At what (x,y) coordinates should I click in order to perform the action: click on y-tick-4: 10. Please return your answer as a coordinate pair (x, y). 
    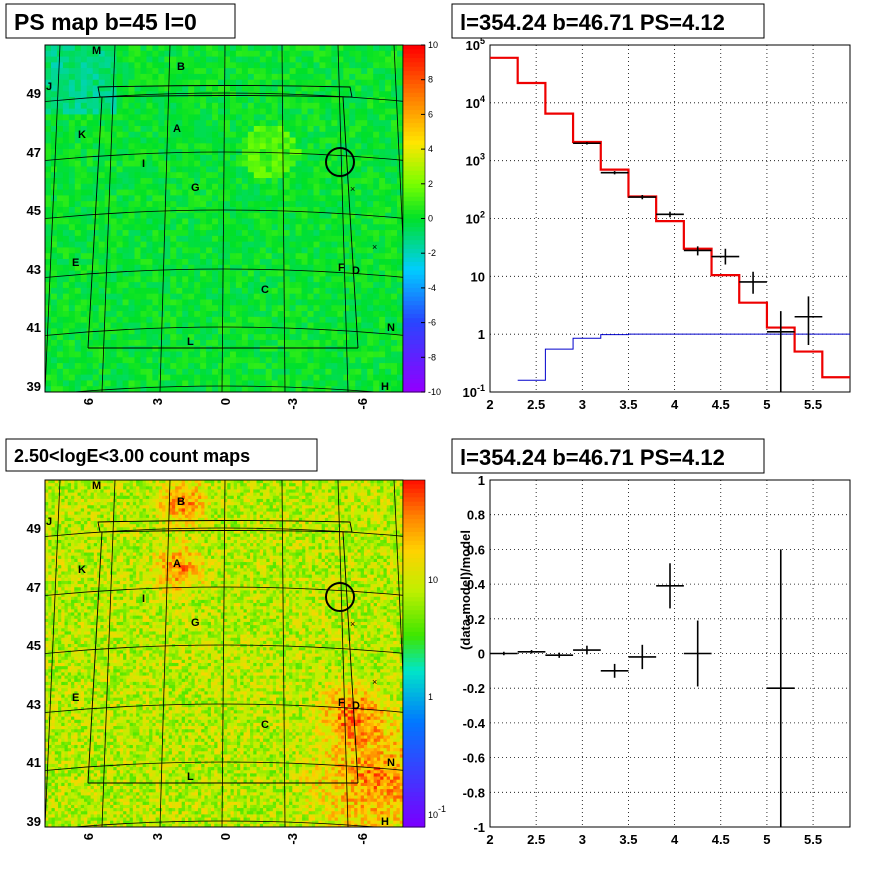
    Looking at the image, I should click on (478, 276).